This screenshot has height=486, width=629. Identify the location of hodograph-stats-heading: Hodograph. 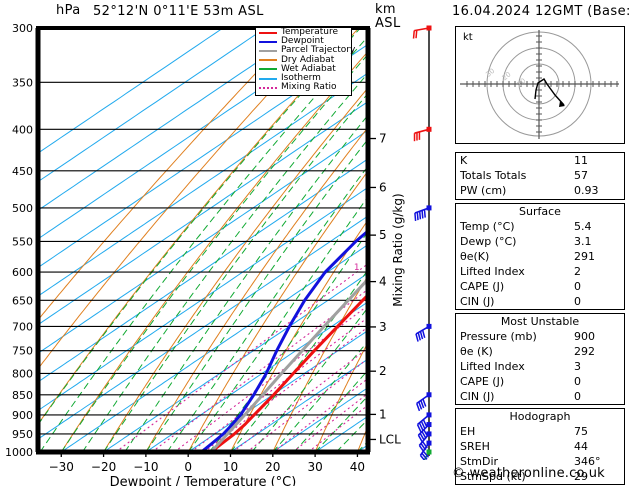
(540, 416).